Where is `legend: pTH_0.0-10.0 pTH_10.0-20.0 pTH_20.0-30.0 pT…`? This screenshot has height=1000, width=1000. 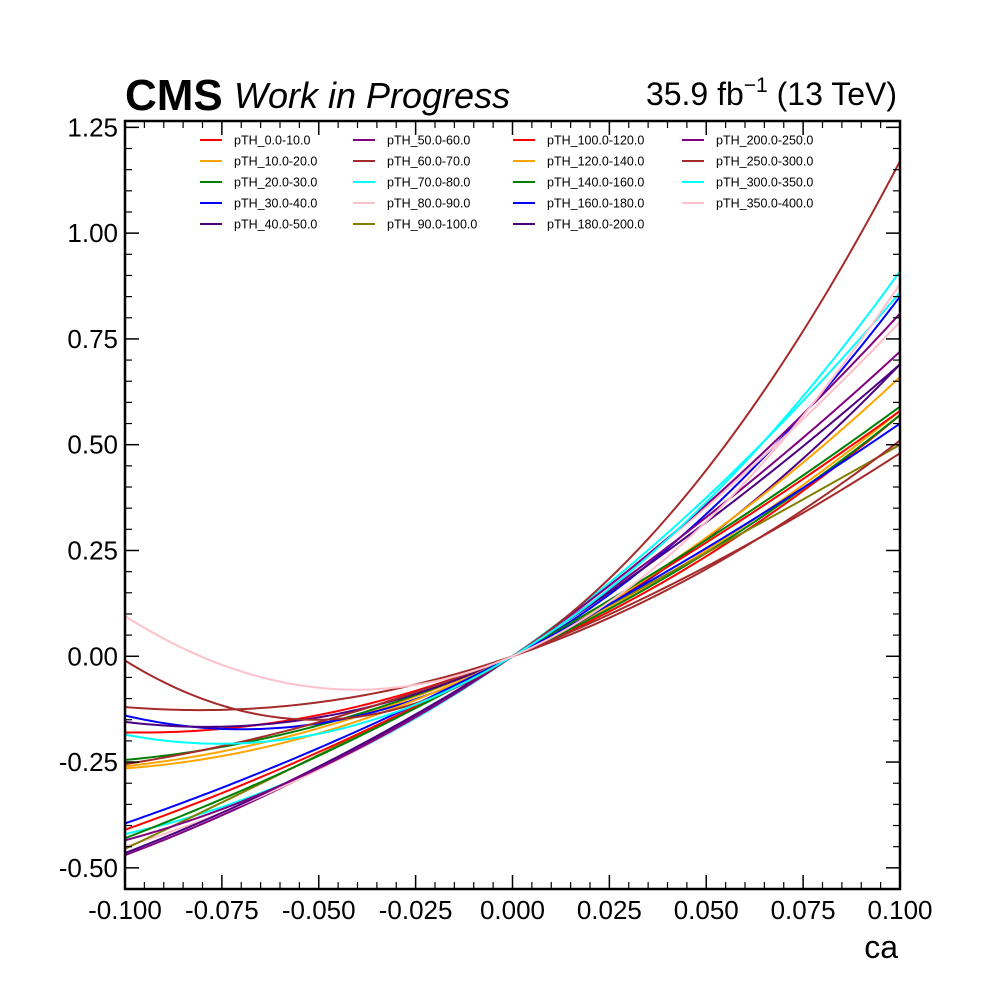
legend: pTH_0.0-10.0 pTH_10.0-20.0 pTH_20.0-30.0 pT… is located at coordinates (506, 183).